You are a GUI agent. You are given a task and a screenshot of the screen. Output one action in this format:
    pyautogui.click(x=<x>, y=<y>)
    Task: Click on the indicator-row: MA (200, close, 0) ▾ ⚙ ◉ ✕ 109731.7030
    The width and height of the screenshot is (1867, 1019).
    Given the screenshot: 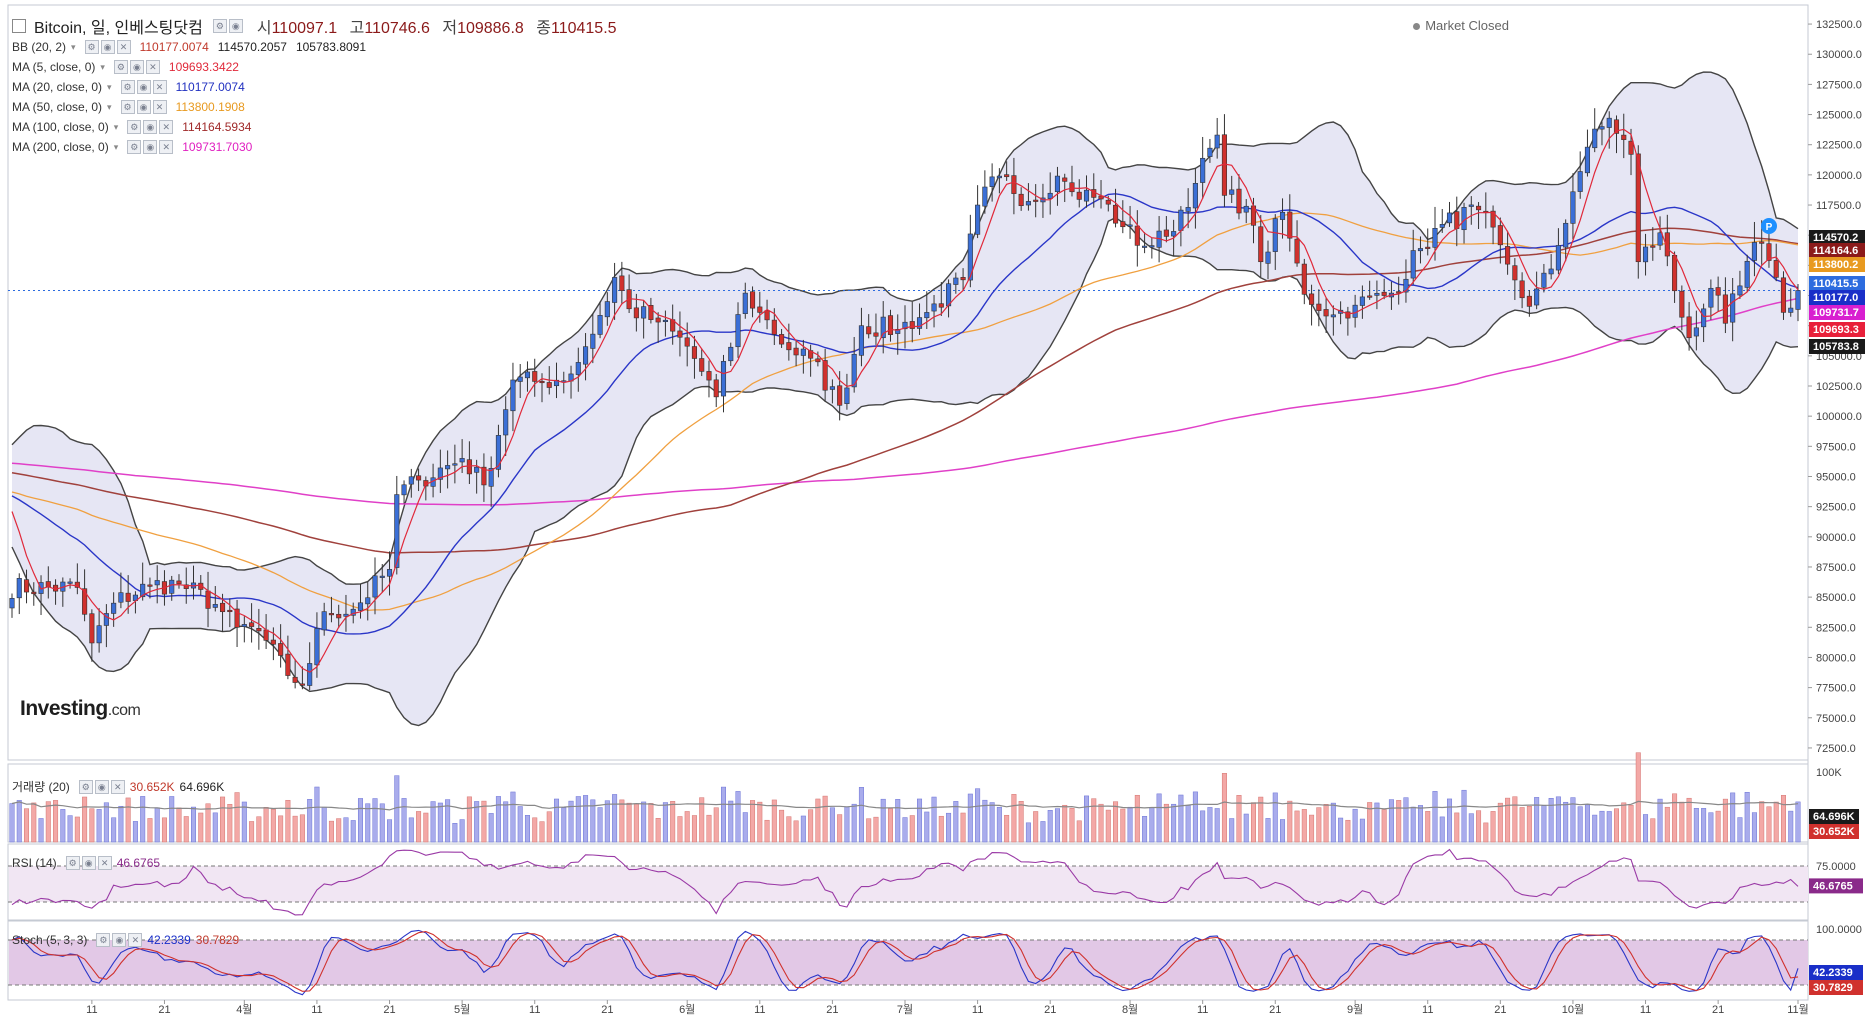 What is the action you would take?
    pyautogui.click(x=189, y=147)
    